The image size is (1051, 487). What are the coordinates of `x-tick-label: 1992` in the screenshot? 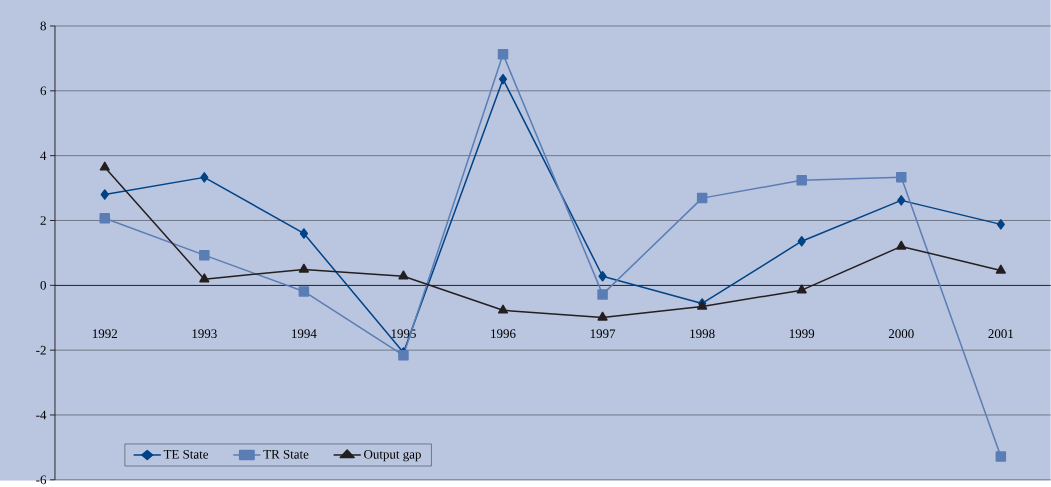 It's located at (104, 333).